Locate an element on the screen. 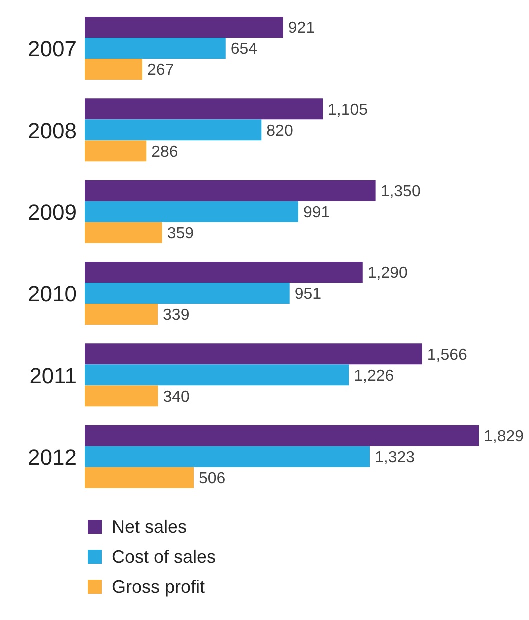  data-label: 286 is located at coordinates (165, 152).